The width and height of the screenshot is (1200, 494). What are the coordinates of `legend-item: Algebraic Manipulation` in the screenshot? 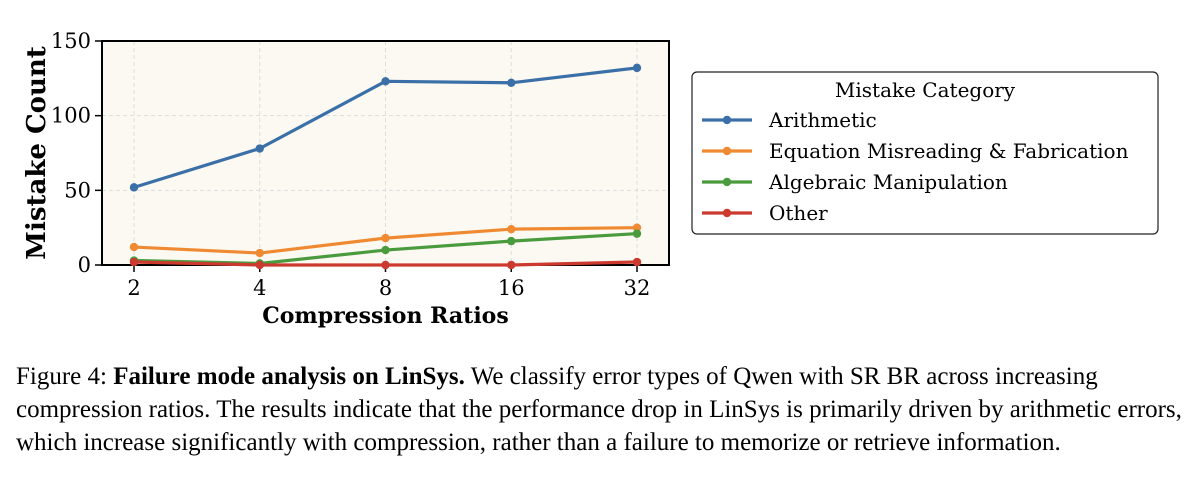 It's located at (855, 182).